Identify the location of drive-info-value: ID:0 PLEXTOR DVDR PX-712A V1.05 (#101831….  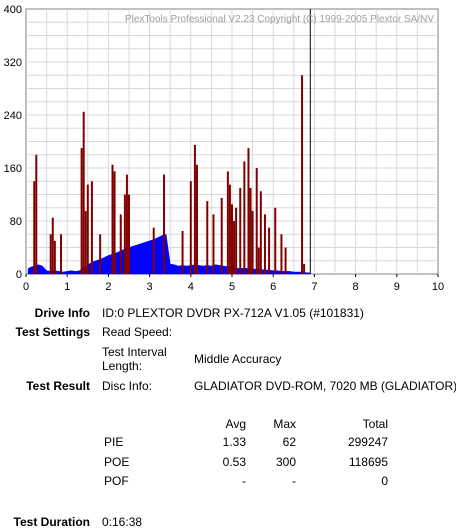
(233, 313).